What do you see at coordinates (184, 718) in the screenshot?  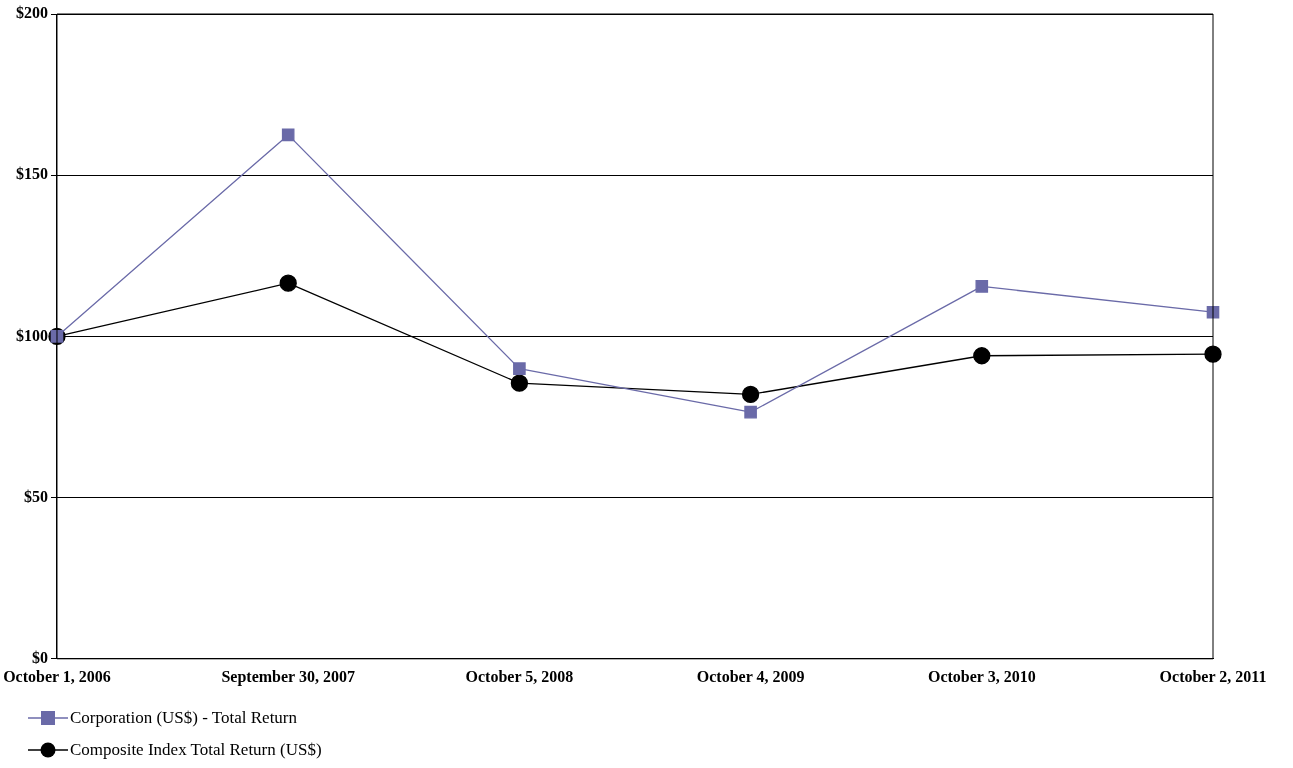 I see `legend-label: Corporation (US$) - Total Return` at bounding box center [184, 718].